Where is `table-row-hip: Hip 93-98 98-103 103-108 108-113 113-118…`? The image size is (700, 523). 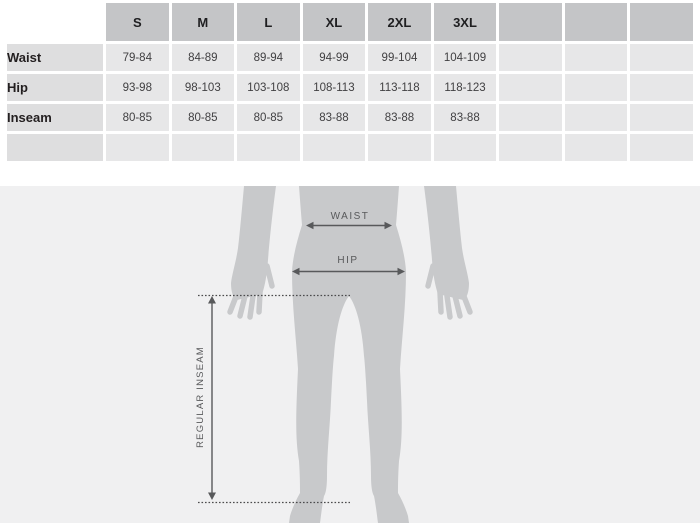 table-row-hip: Hip 93-98 98-103 103-108 108-113 113-118… is located at coordinates (350, 87).